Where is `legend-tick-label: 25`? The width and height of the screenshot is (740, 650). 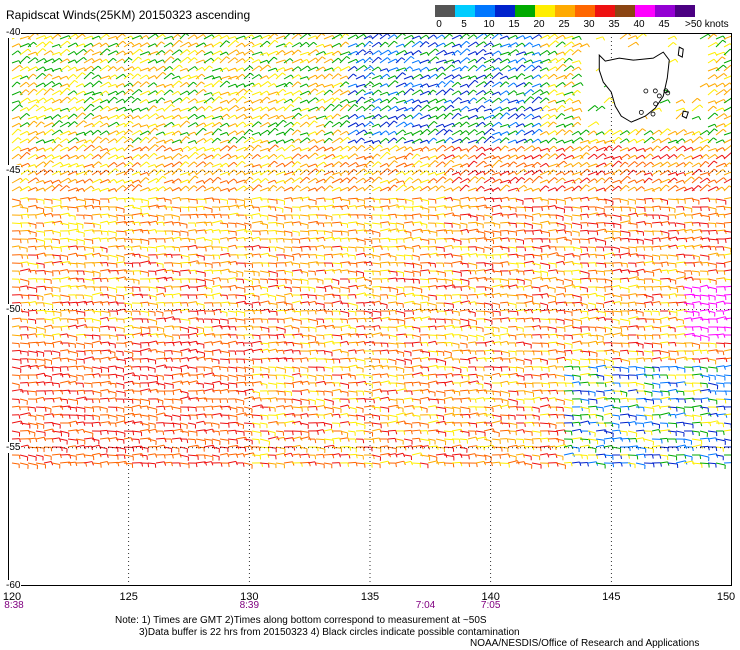 legend-tick-label: 25 is located at coordinates (564, 24).